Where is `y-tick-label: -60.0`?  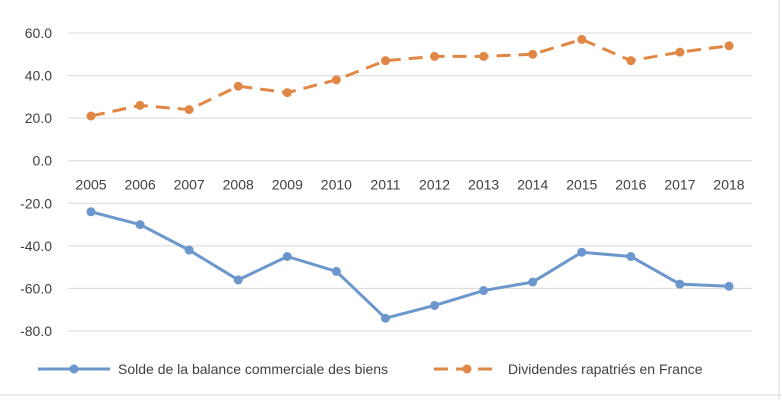
y-tick-label: -60.0 is located at coordinates (36, 288).